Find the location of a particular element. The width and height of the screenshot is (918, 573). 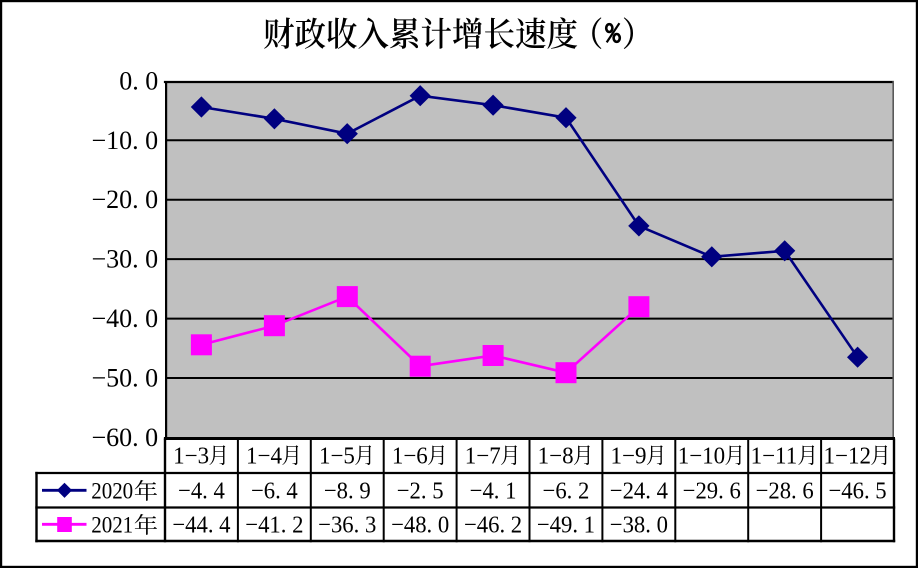

svg-text: −2. 5 is located at coordinates (420, 491).